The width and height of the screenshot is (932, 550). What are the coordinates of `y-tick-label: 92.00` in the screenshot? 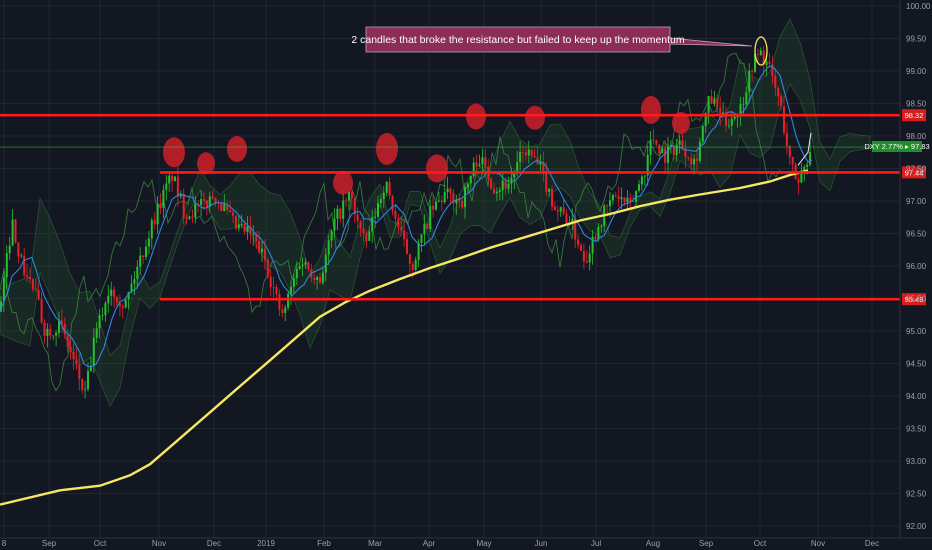 It's located at (916, 526).